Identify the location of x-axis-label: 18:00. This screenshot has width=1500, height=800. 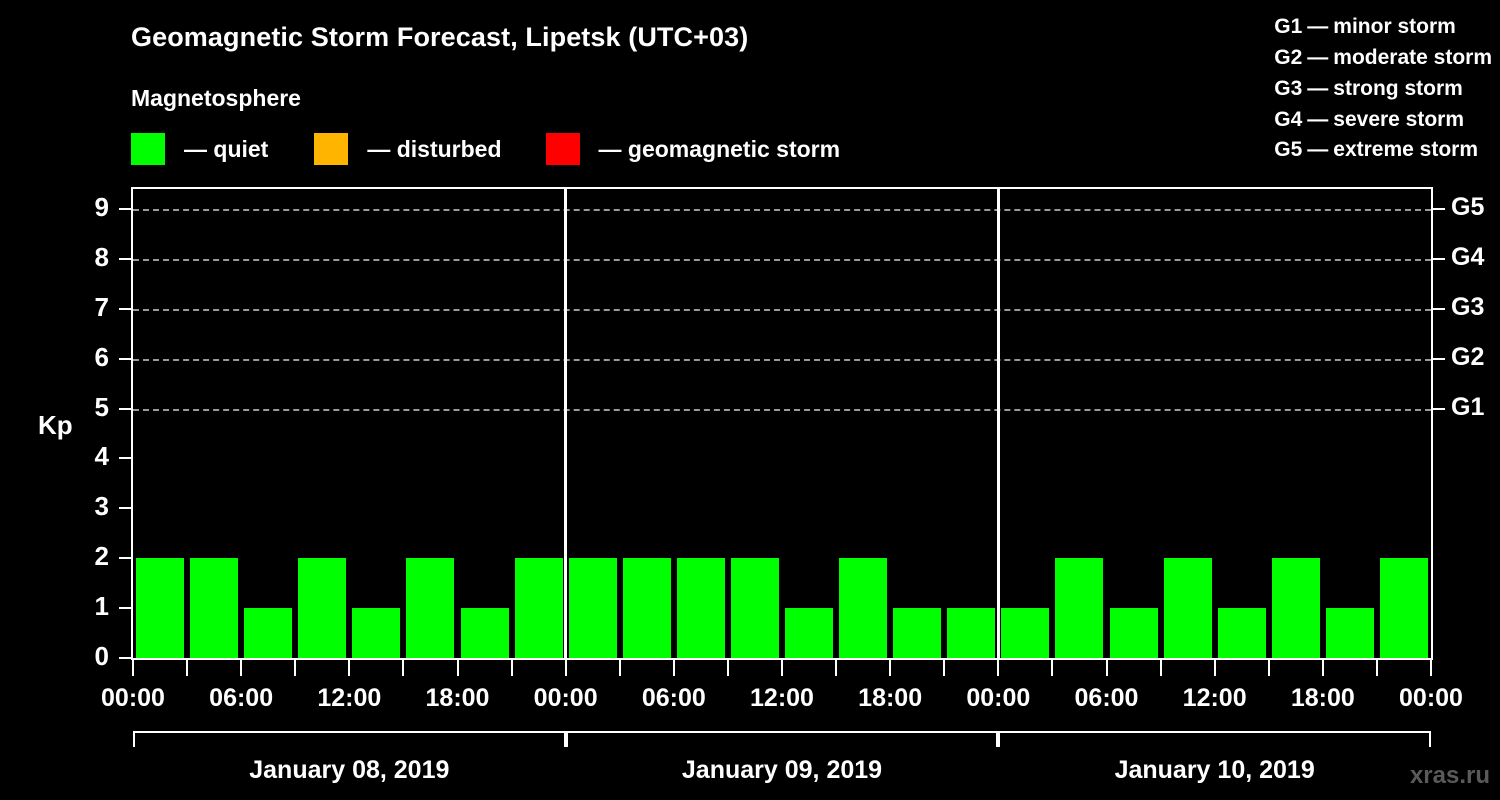
(1322, 698).